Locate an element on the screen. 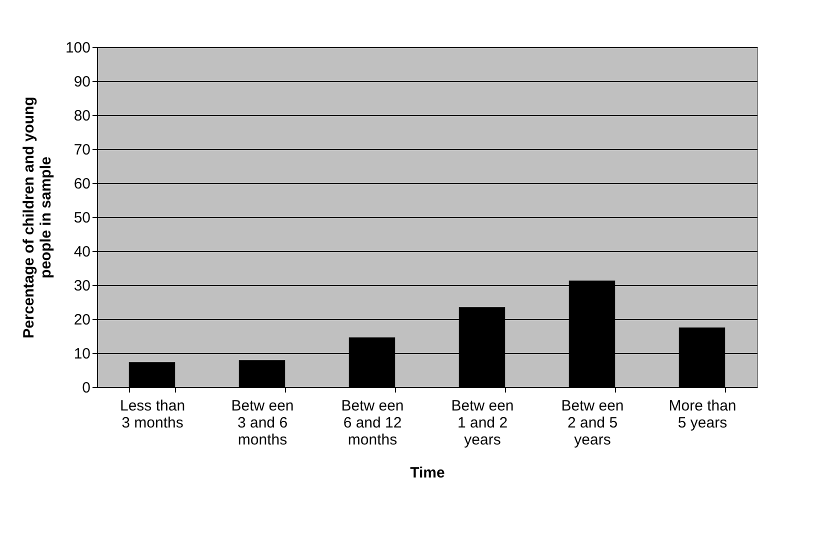  x-tick-label: Betw een 3 and 6 months is located at coordinates (262, 423).